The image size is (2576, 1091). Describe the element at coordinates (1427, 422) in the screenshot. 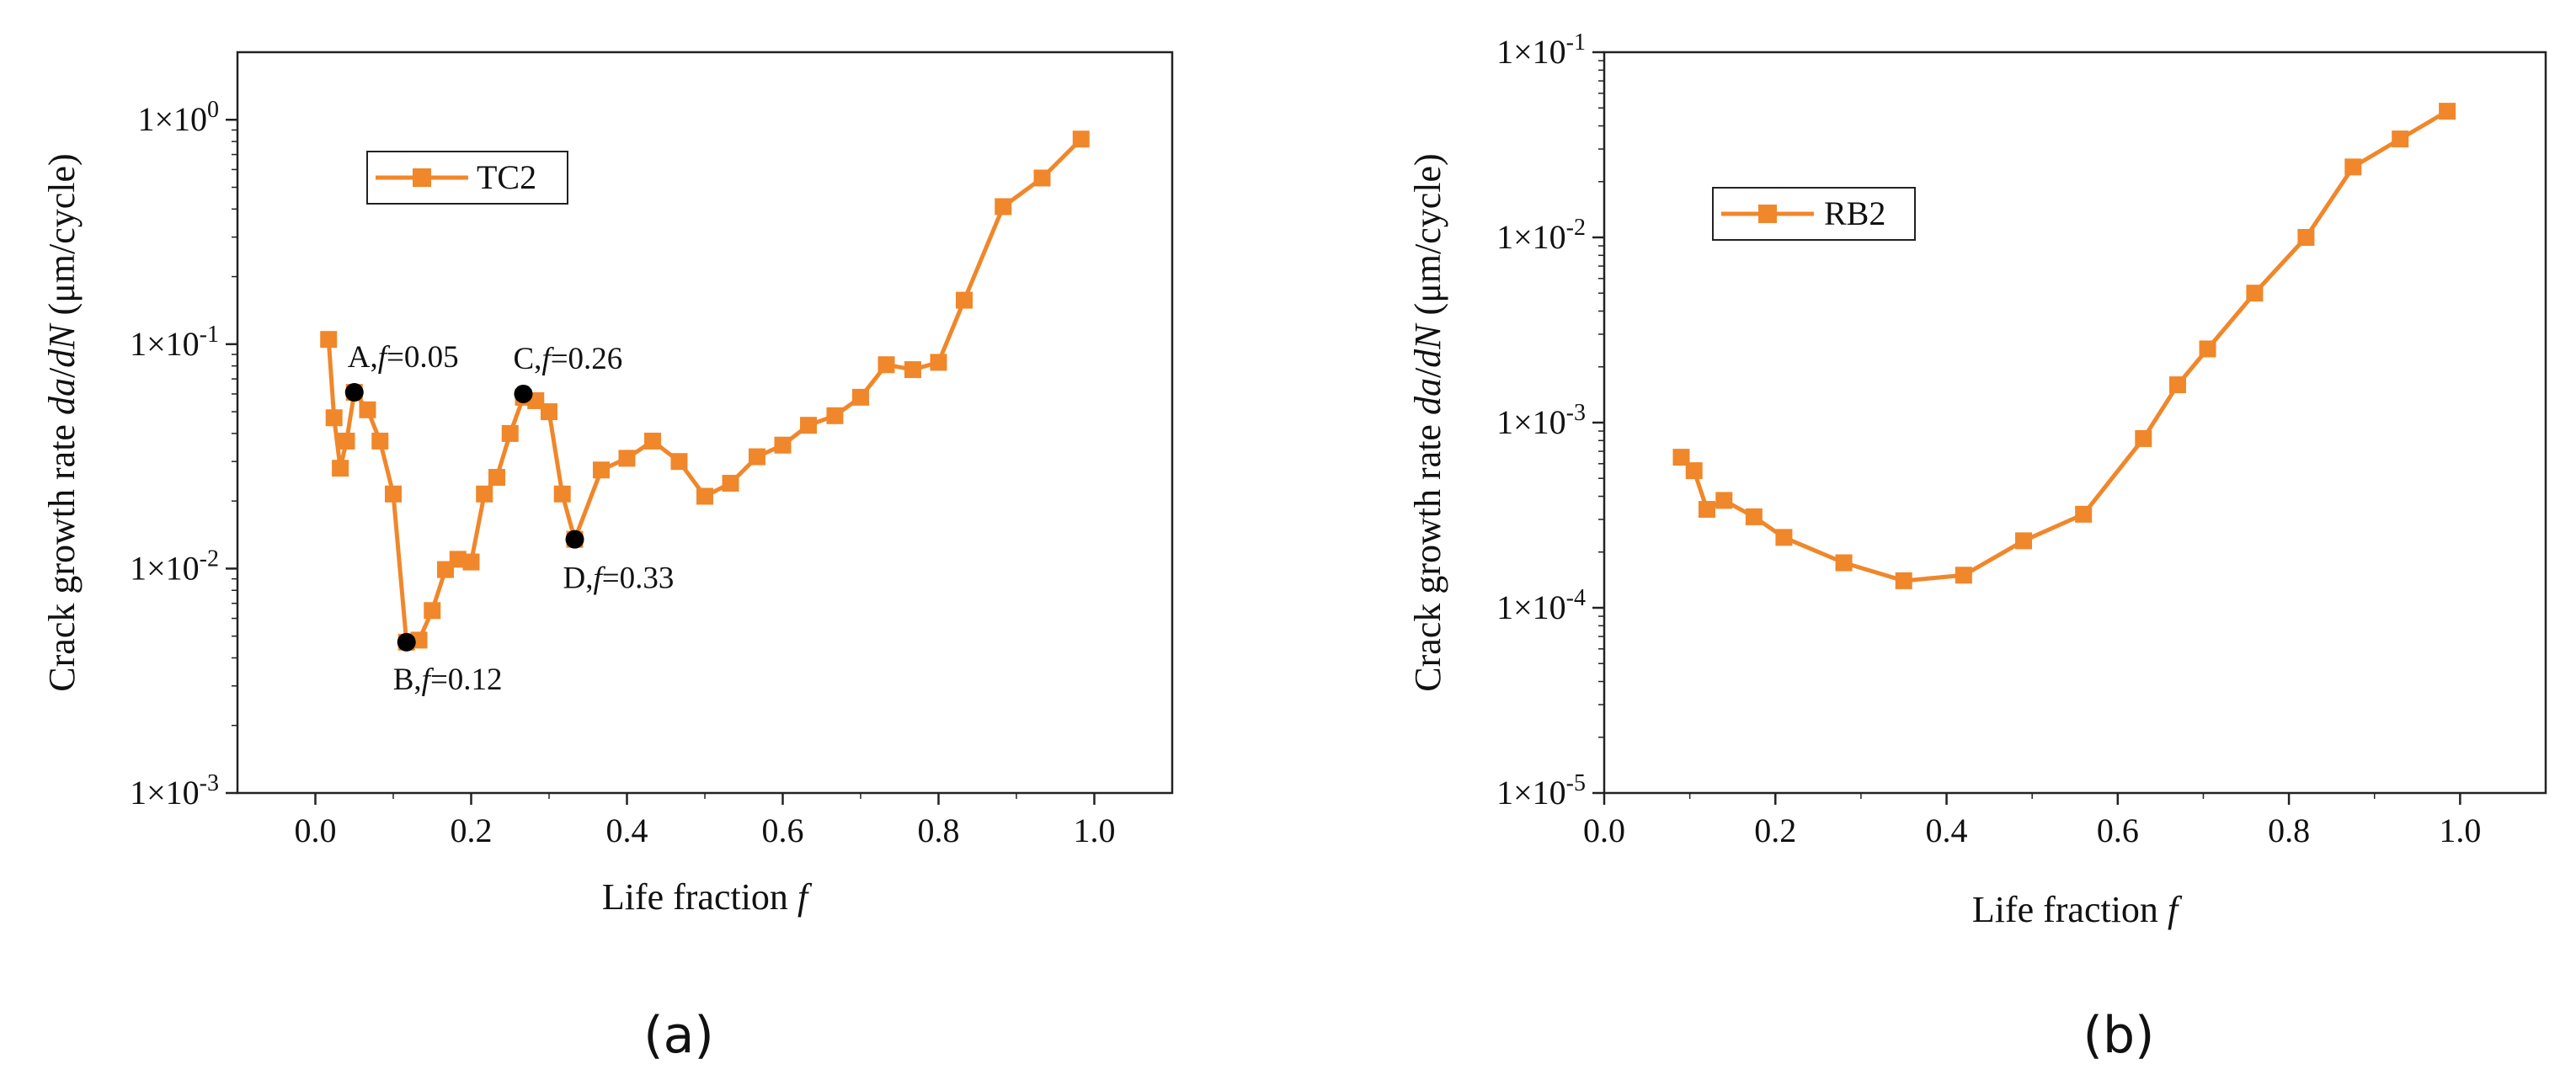

I see `y-axis-label-b: Crack growth rate da/dN (μm/cycle)` at that location.